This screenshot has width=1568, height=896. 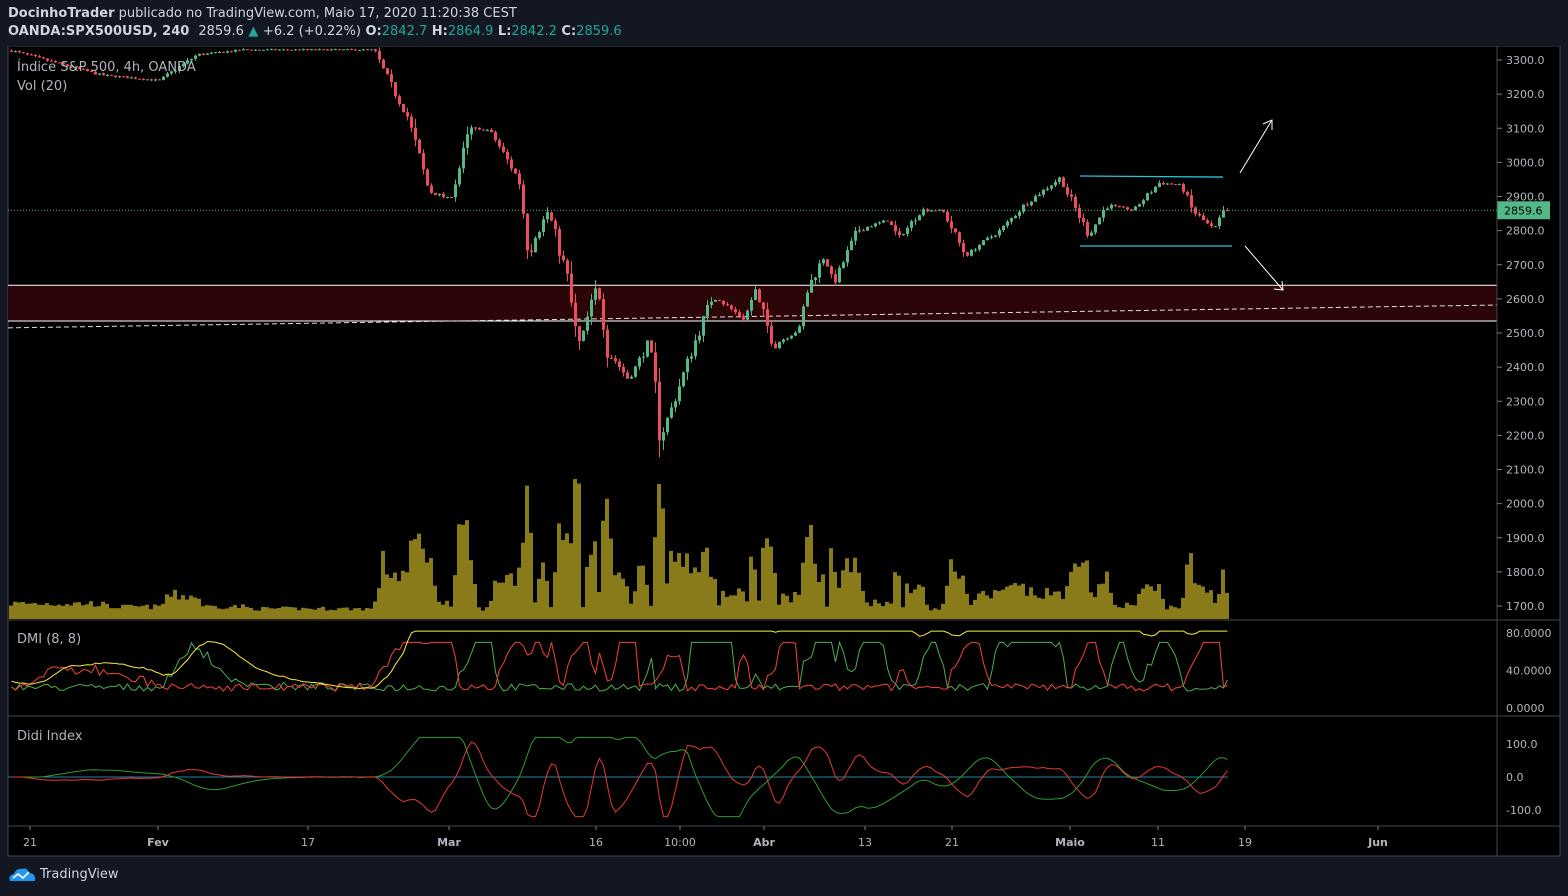 I want to click on last-price-badge, so click(x=1523, y=210).